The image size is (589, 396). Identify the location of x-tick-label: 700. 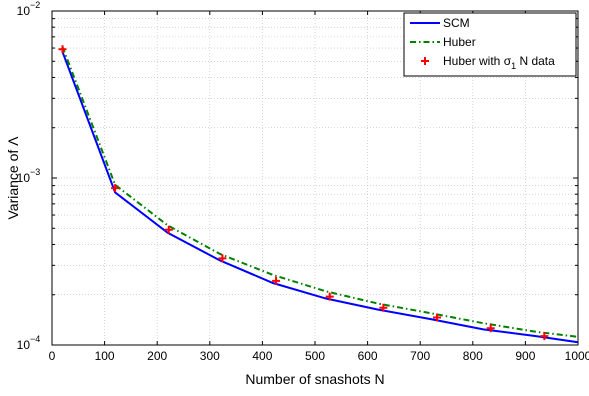
(420, 356).